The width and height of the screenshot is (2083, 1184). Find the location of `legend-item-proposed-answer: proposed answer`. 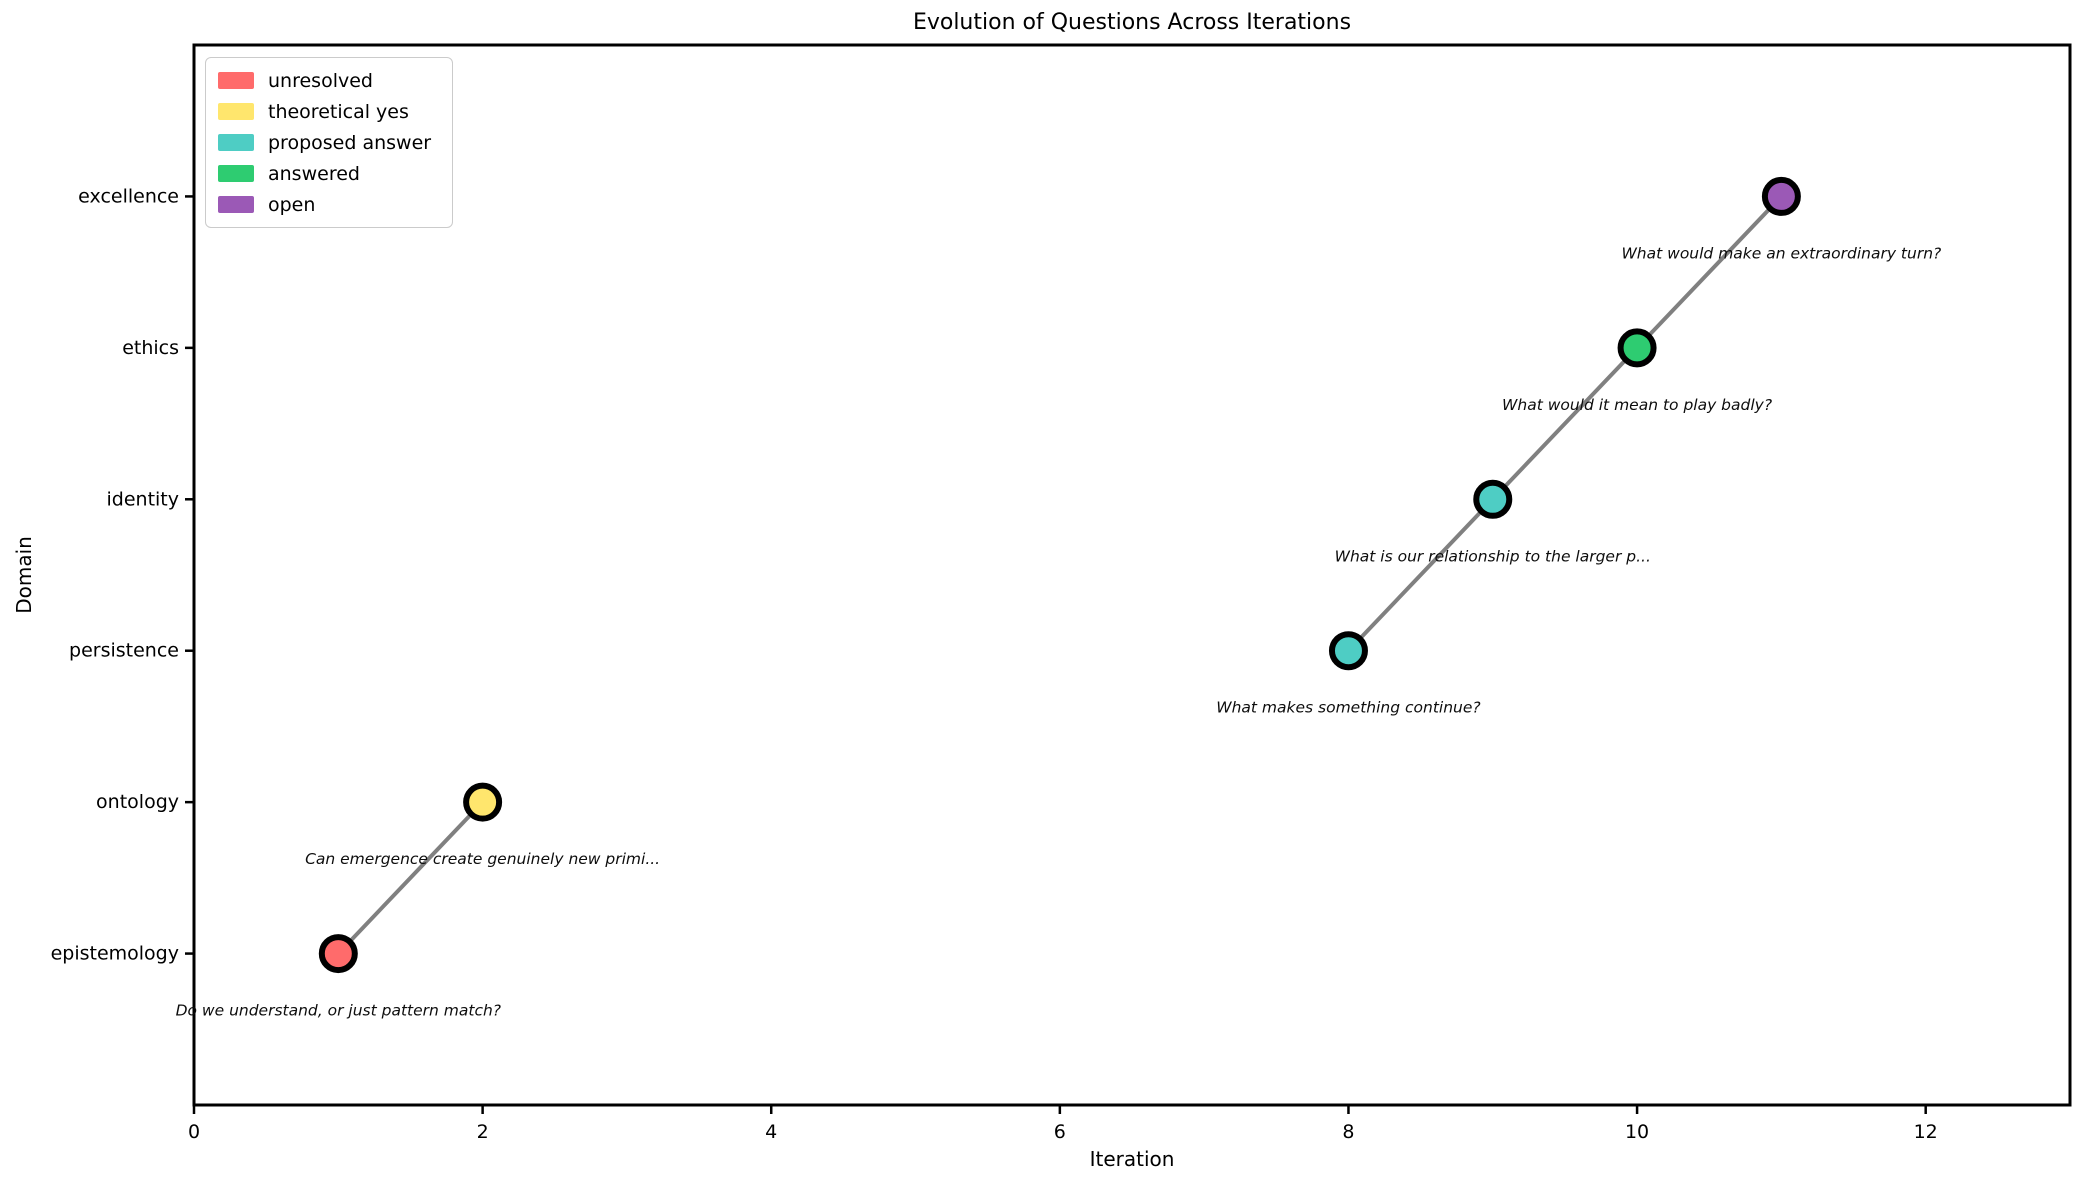

legend-item-proposed-answer: proposed answer is located at coordinates (329, 142).